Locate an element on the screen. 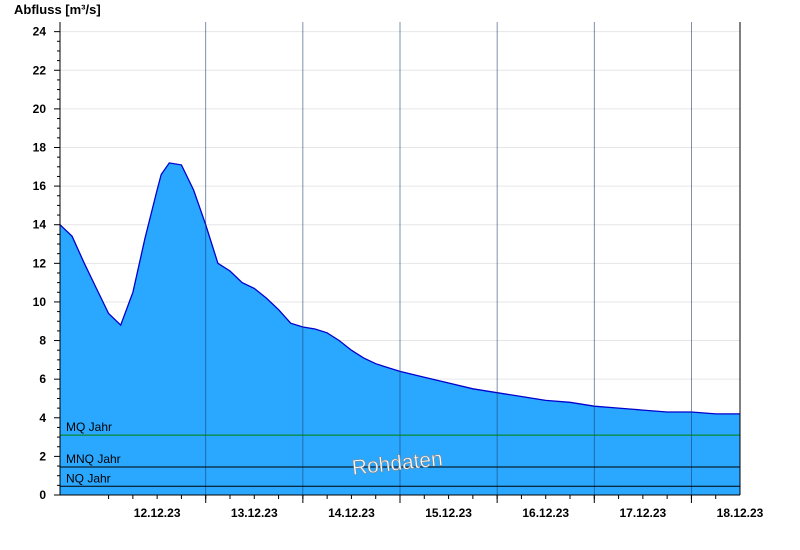 This screenshot has height=550, width=800. x-tick-label: 15.12.23 is located at coordinates (448, 513).